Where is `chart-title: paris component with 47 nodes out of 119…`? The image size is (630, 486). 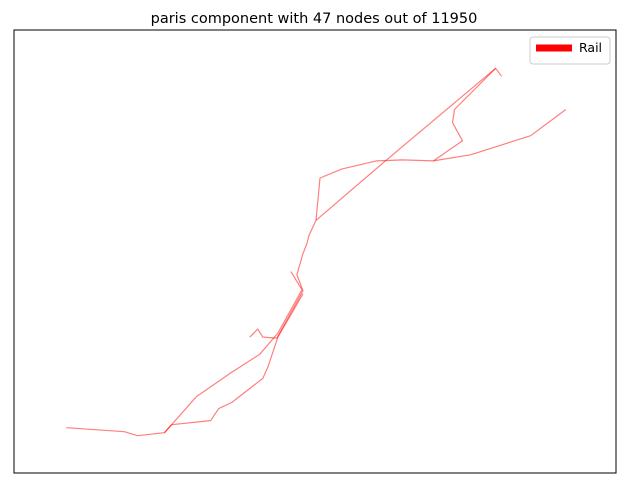 chart-title: paris component with 47 nodes out of 119… is located at coordinates (314, 19).